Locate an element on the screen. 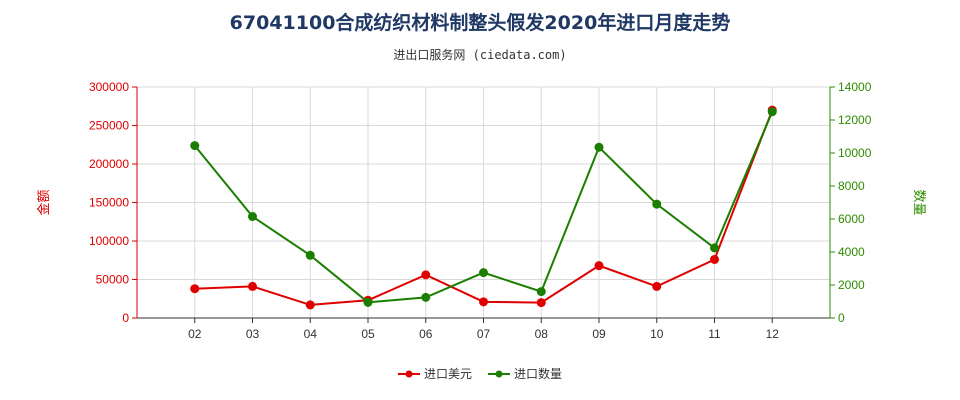 This screenshot has width=960, height=400. chart-title: 67041100合成纺织材料制整头假发2020年进口月度走势 is located at coordinates (480, 23).